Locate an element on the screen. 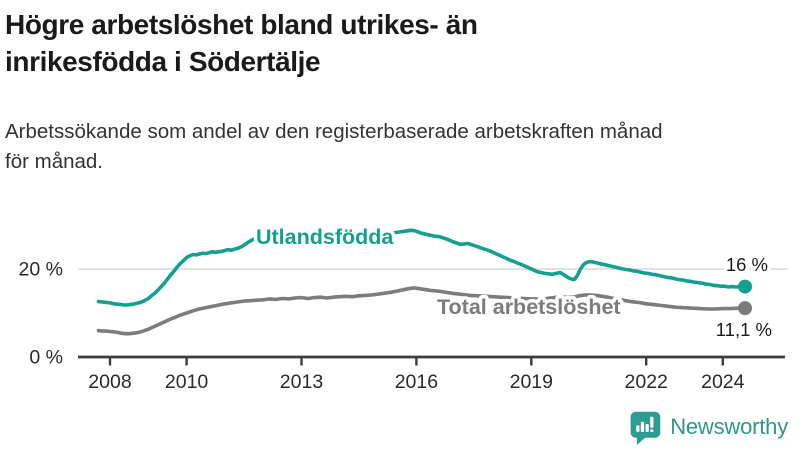  x-tick-label-2013: 2013 is located at coordinates (301, 382).